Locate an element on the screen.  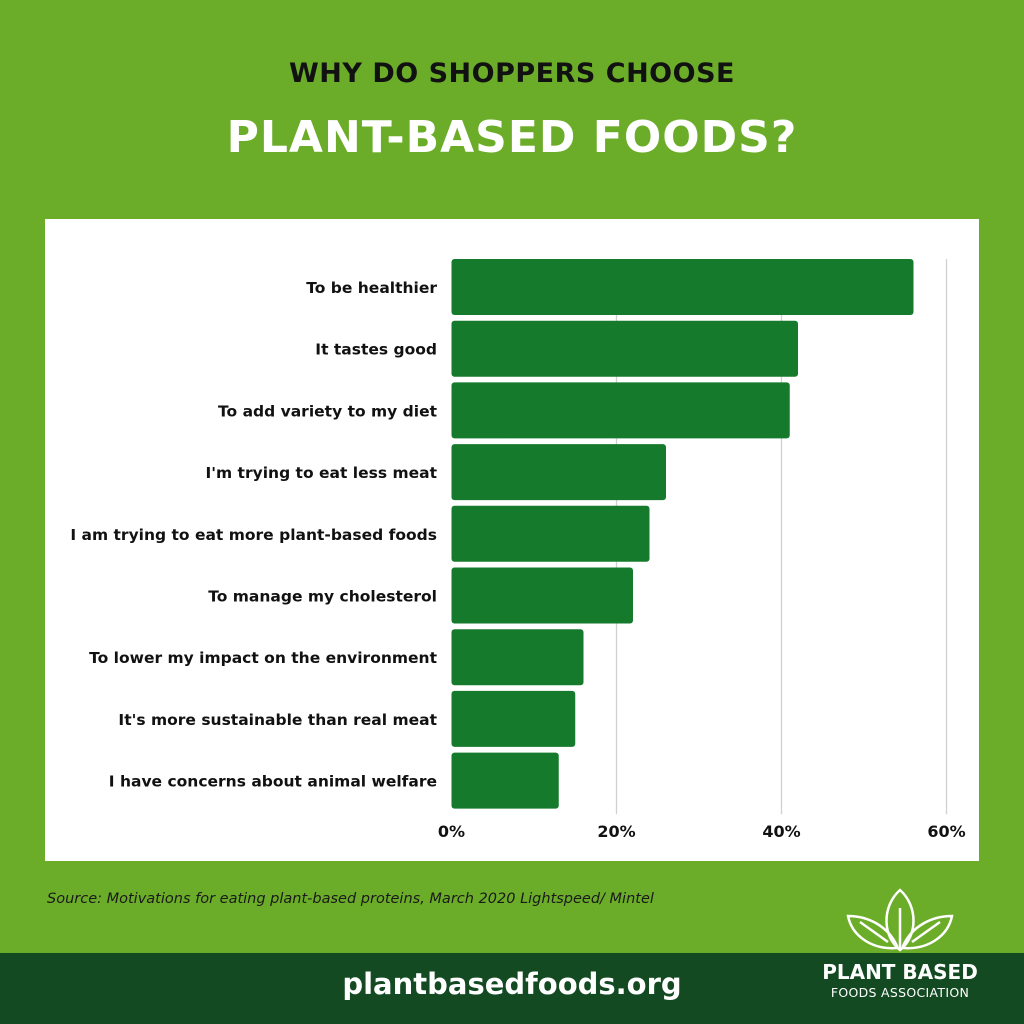
logo-line2: FOODS ASSOCIATION is located at coordinates (900, 992).